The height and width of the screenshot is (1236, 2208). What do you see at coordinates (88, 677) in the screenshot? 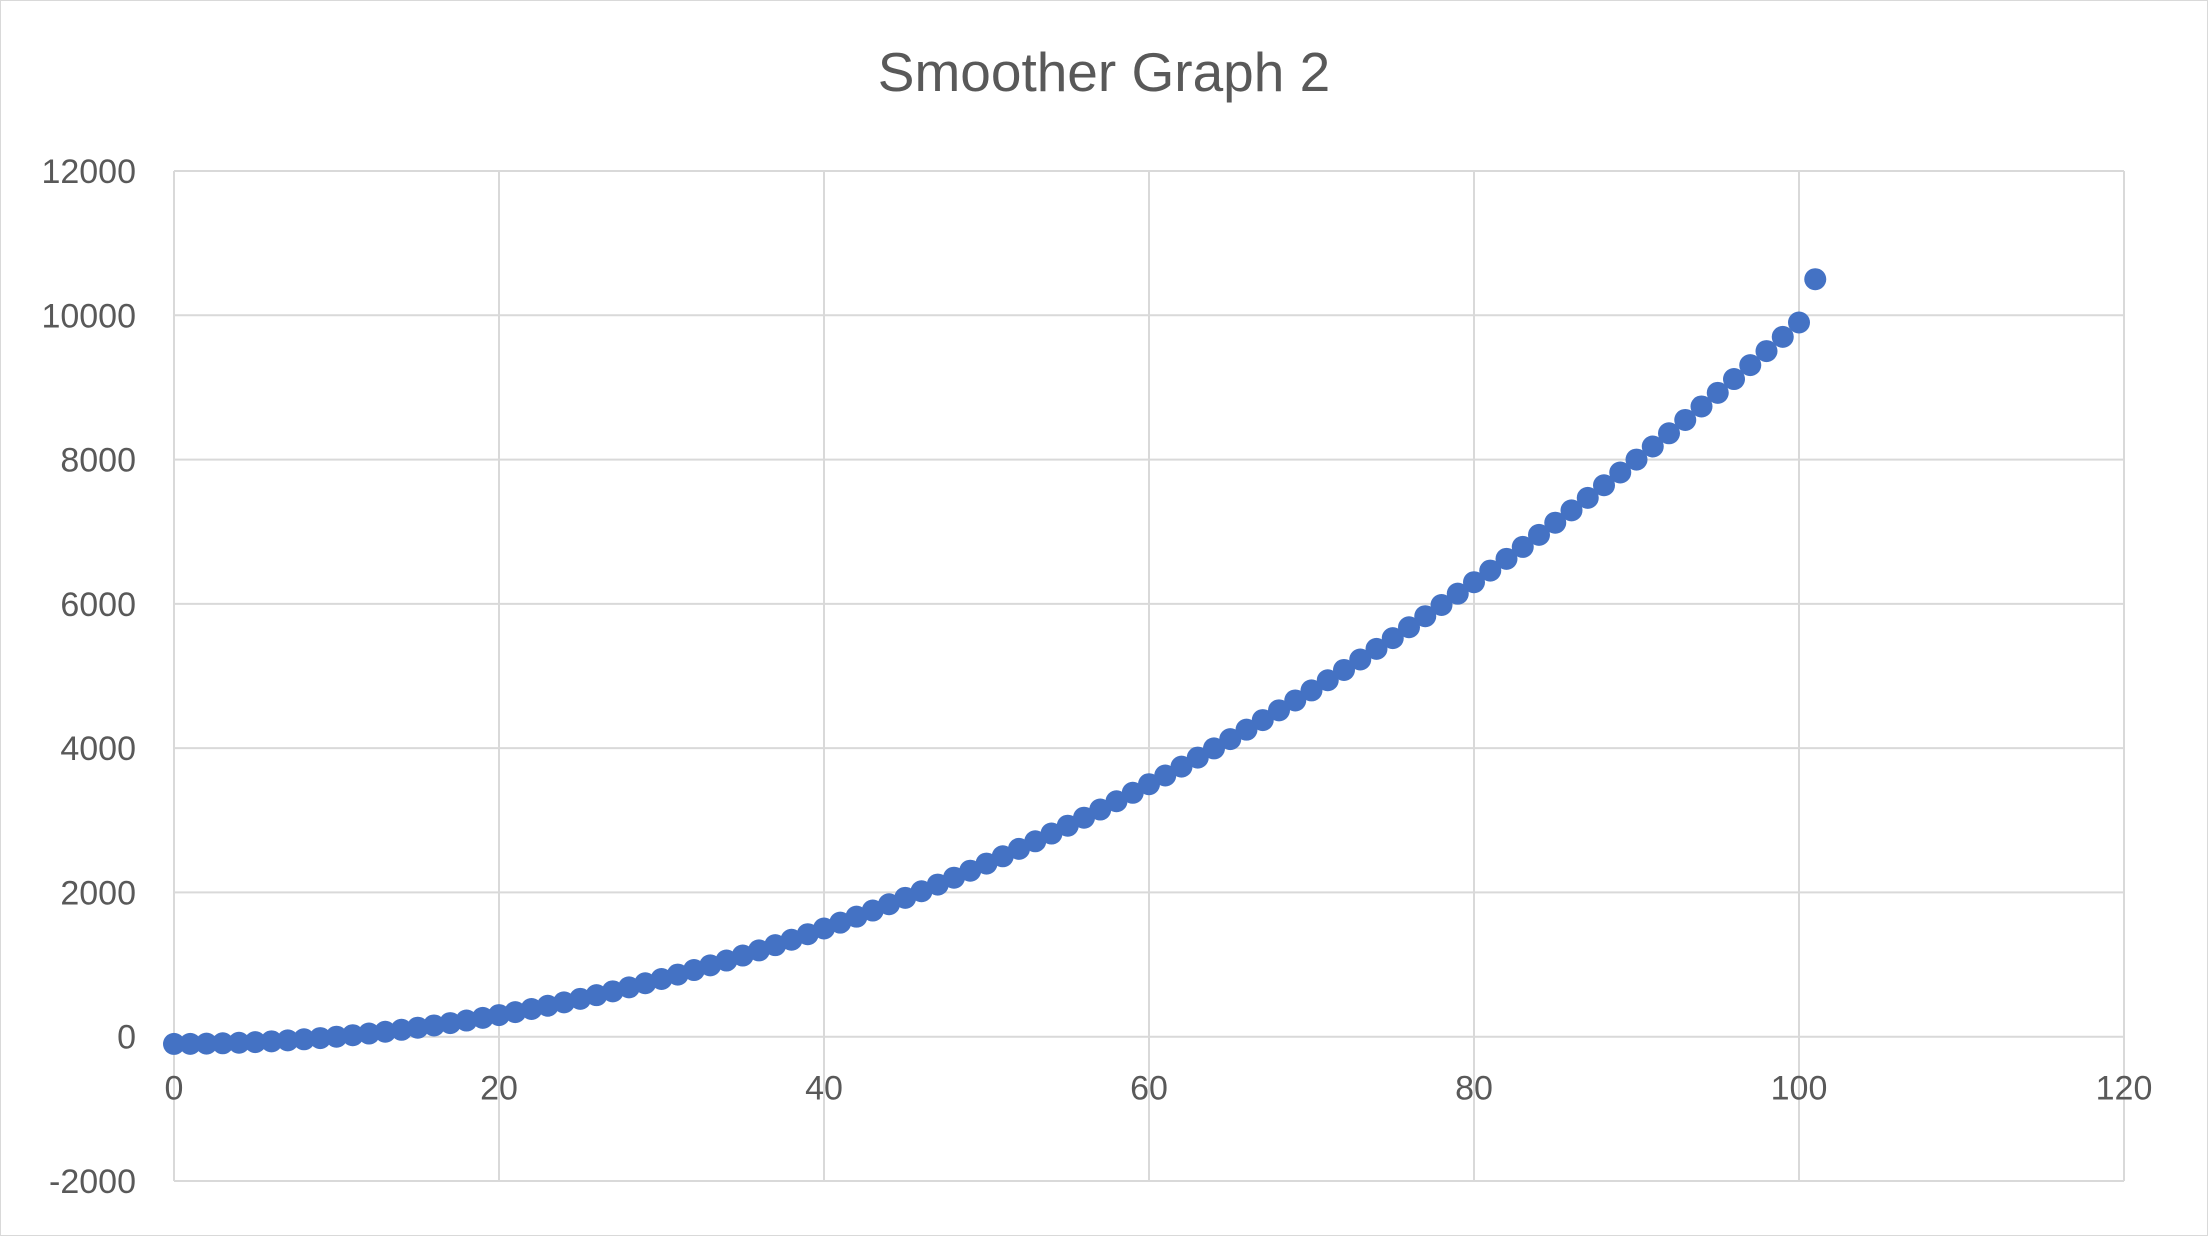
I see `y-axis-tick-labels: -2000 0 2000 4000 6000 8000 10000 12000` at bounding box center [88, 677].